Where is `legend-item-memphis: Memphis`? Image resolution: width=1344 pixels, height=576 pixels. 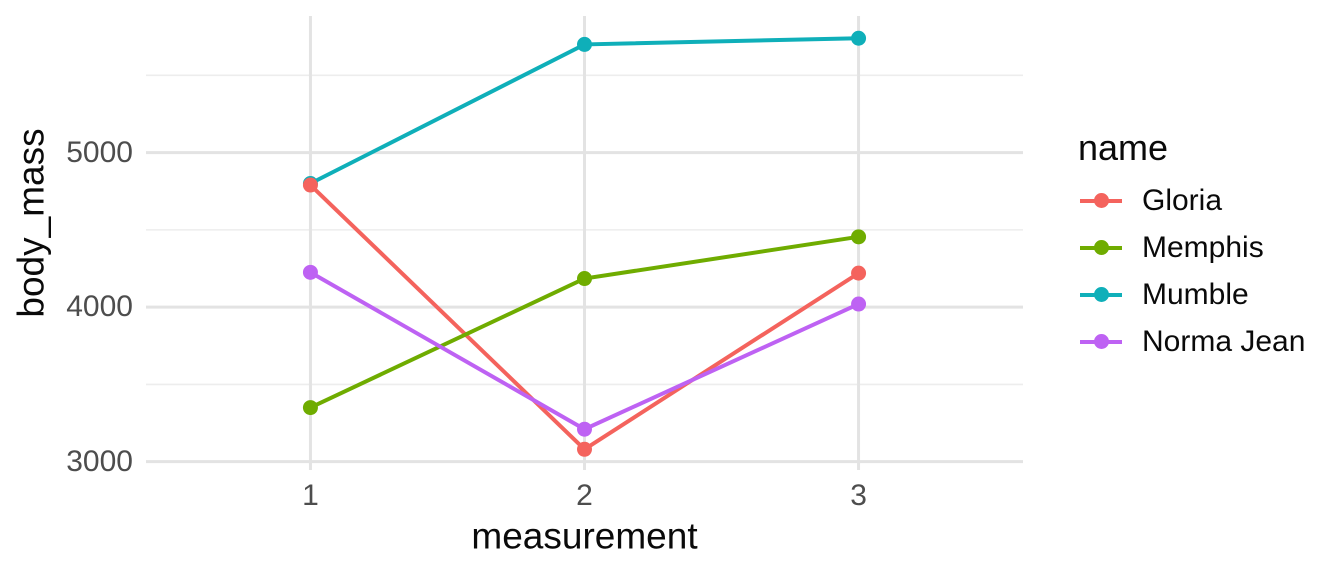
legend-item-memphis: Memphis is located at coordinates (1191, 247).